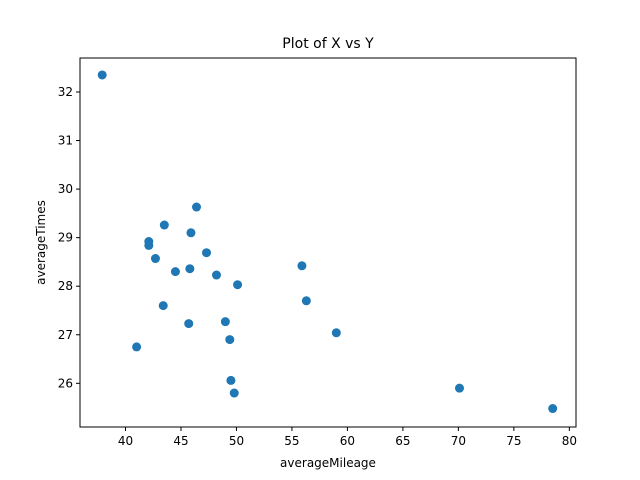 The width and height of the screenshot is (640, 480). I want to click on y-tick-label: 27, so click(65, 335).